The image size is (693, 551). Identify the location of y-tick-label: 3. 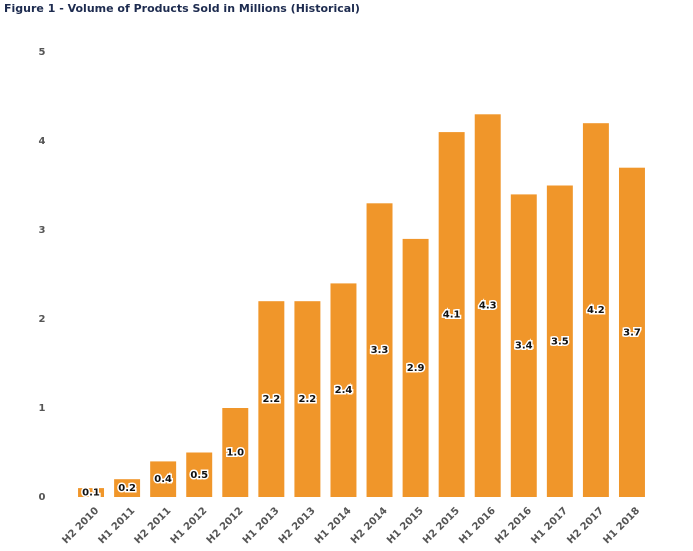
(42, 230).